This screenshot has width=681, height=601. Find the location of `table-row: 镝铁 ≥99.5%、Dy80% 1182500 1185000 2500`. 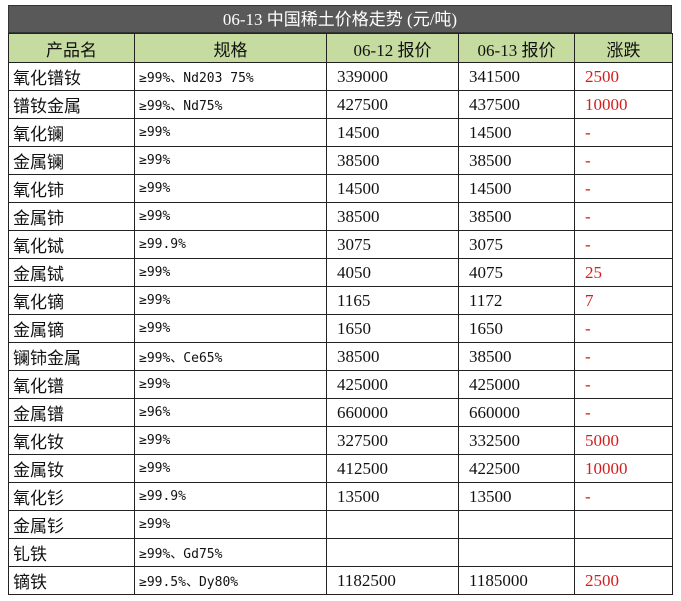

table-row: 镝铁 ≥99.5%、Dy80% 1182500 1185000 2500 is located at coordinates (340, 580).